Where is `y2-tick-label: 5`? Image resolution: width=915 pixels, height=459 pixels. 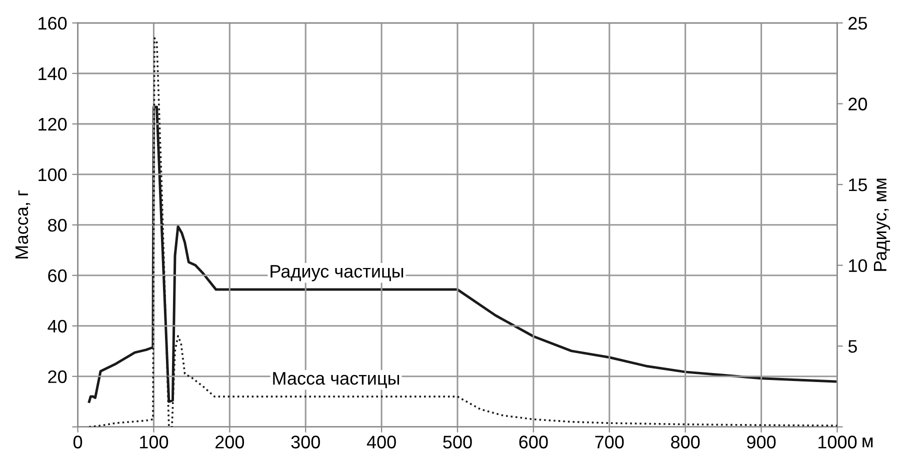
y2-tick-label: 5 is located at coordinates (852, 346).